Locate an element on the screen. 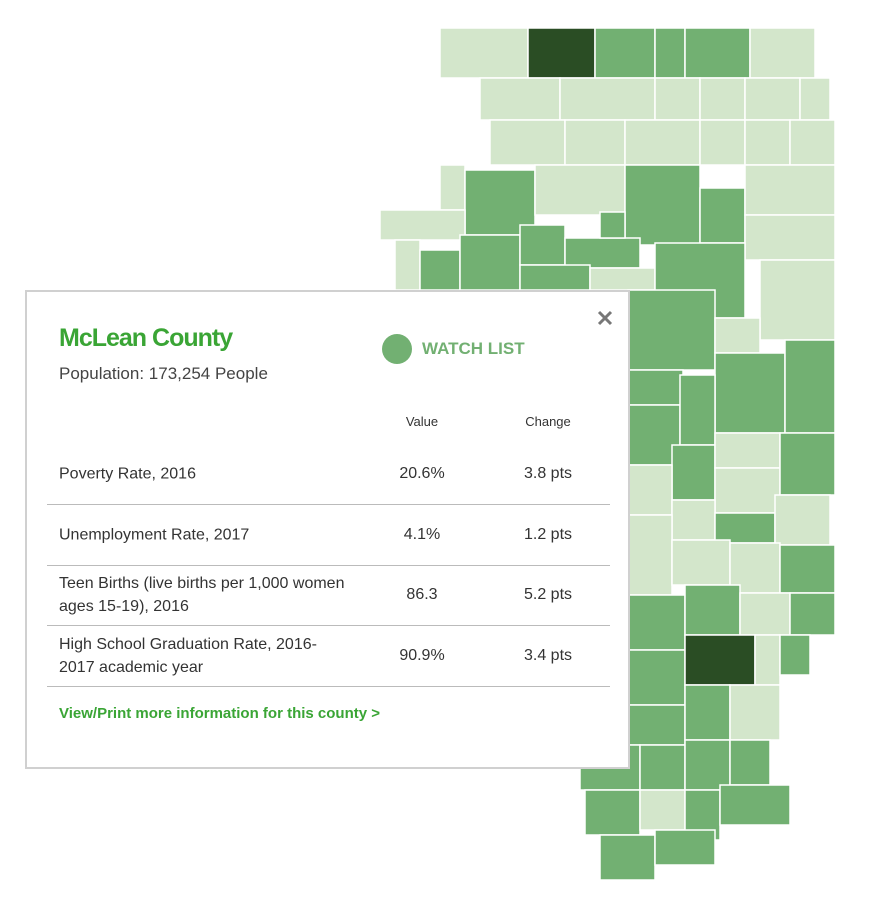  row-change: 1.2 pts is located at coordinates (548, 534).